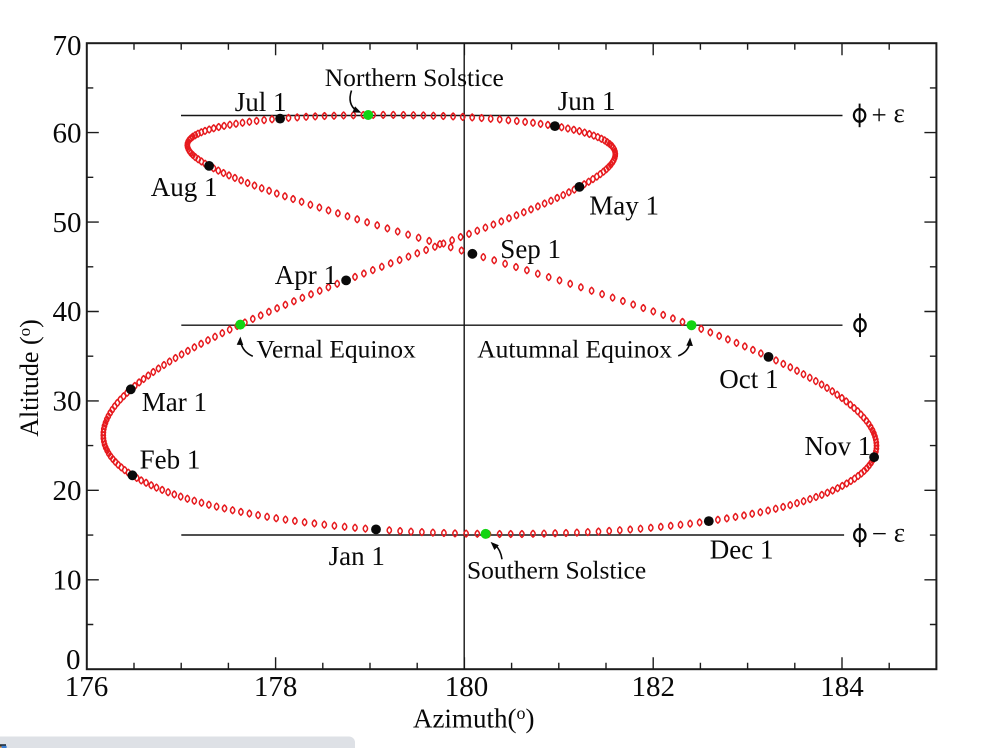  What do you see at coordinates (748, 379) in the screenshot?
I see `svg-text: Oct 1` at bounding box center [748, 379].